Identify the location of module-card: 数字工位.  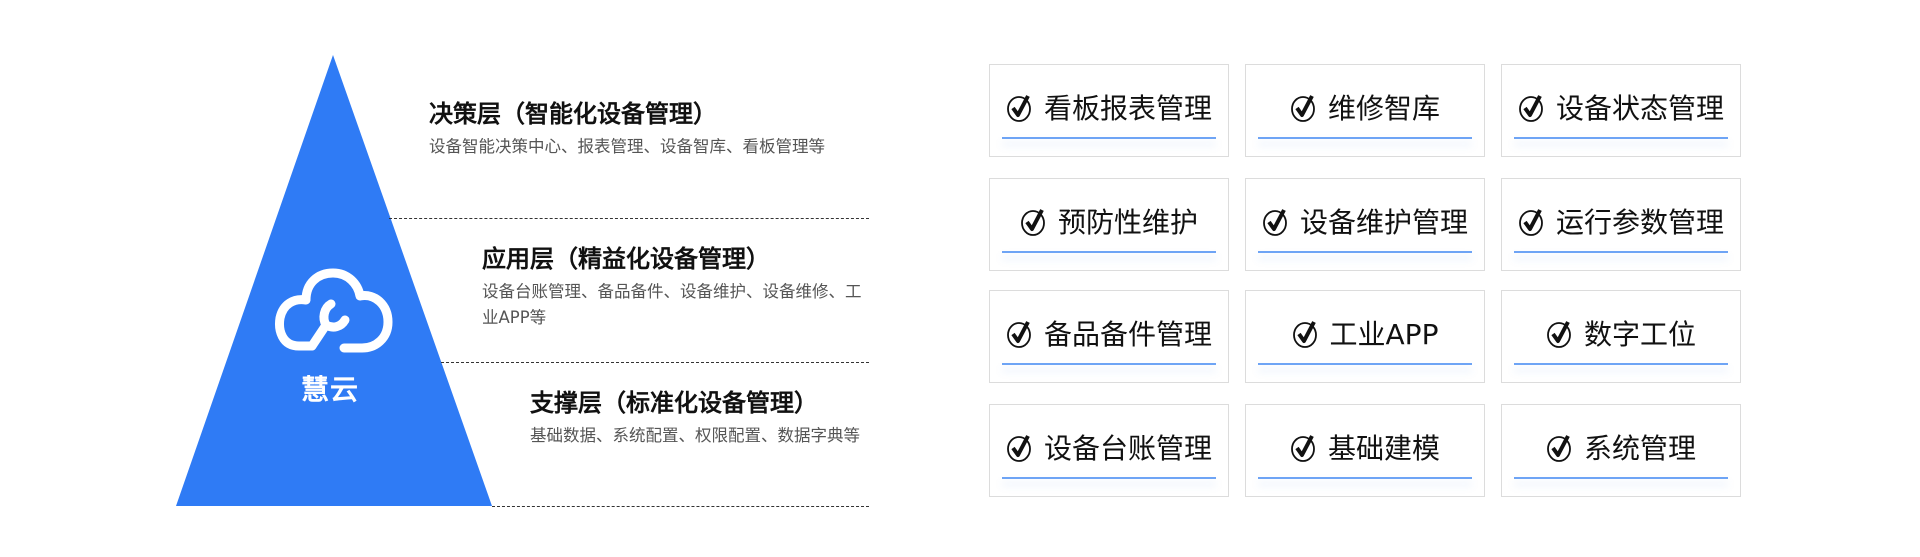
(1621, 336).